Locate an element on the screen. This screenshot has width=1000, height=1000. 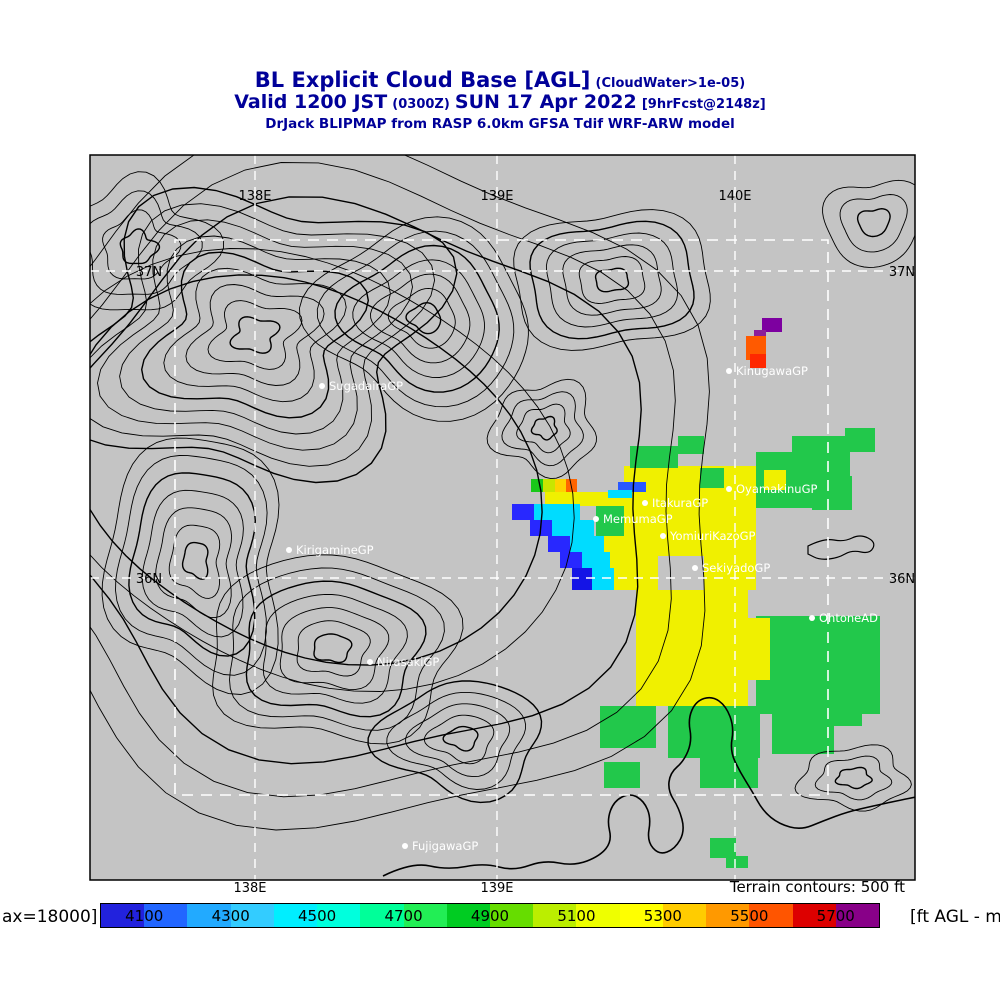
site-label: YomiuriKazoGP is located at coordinates (712, 536).